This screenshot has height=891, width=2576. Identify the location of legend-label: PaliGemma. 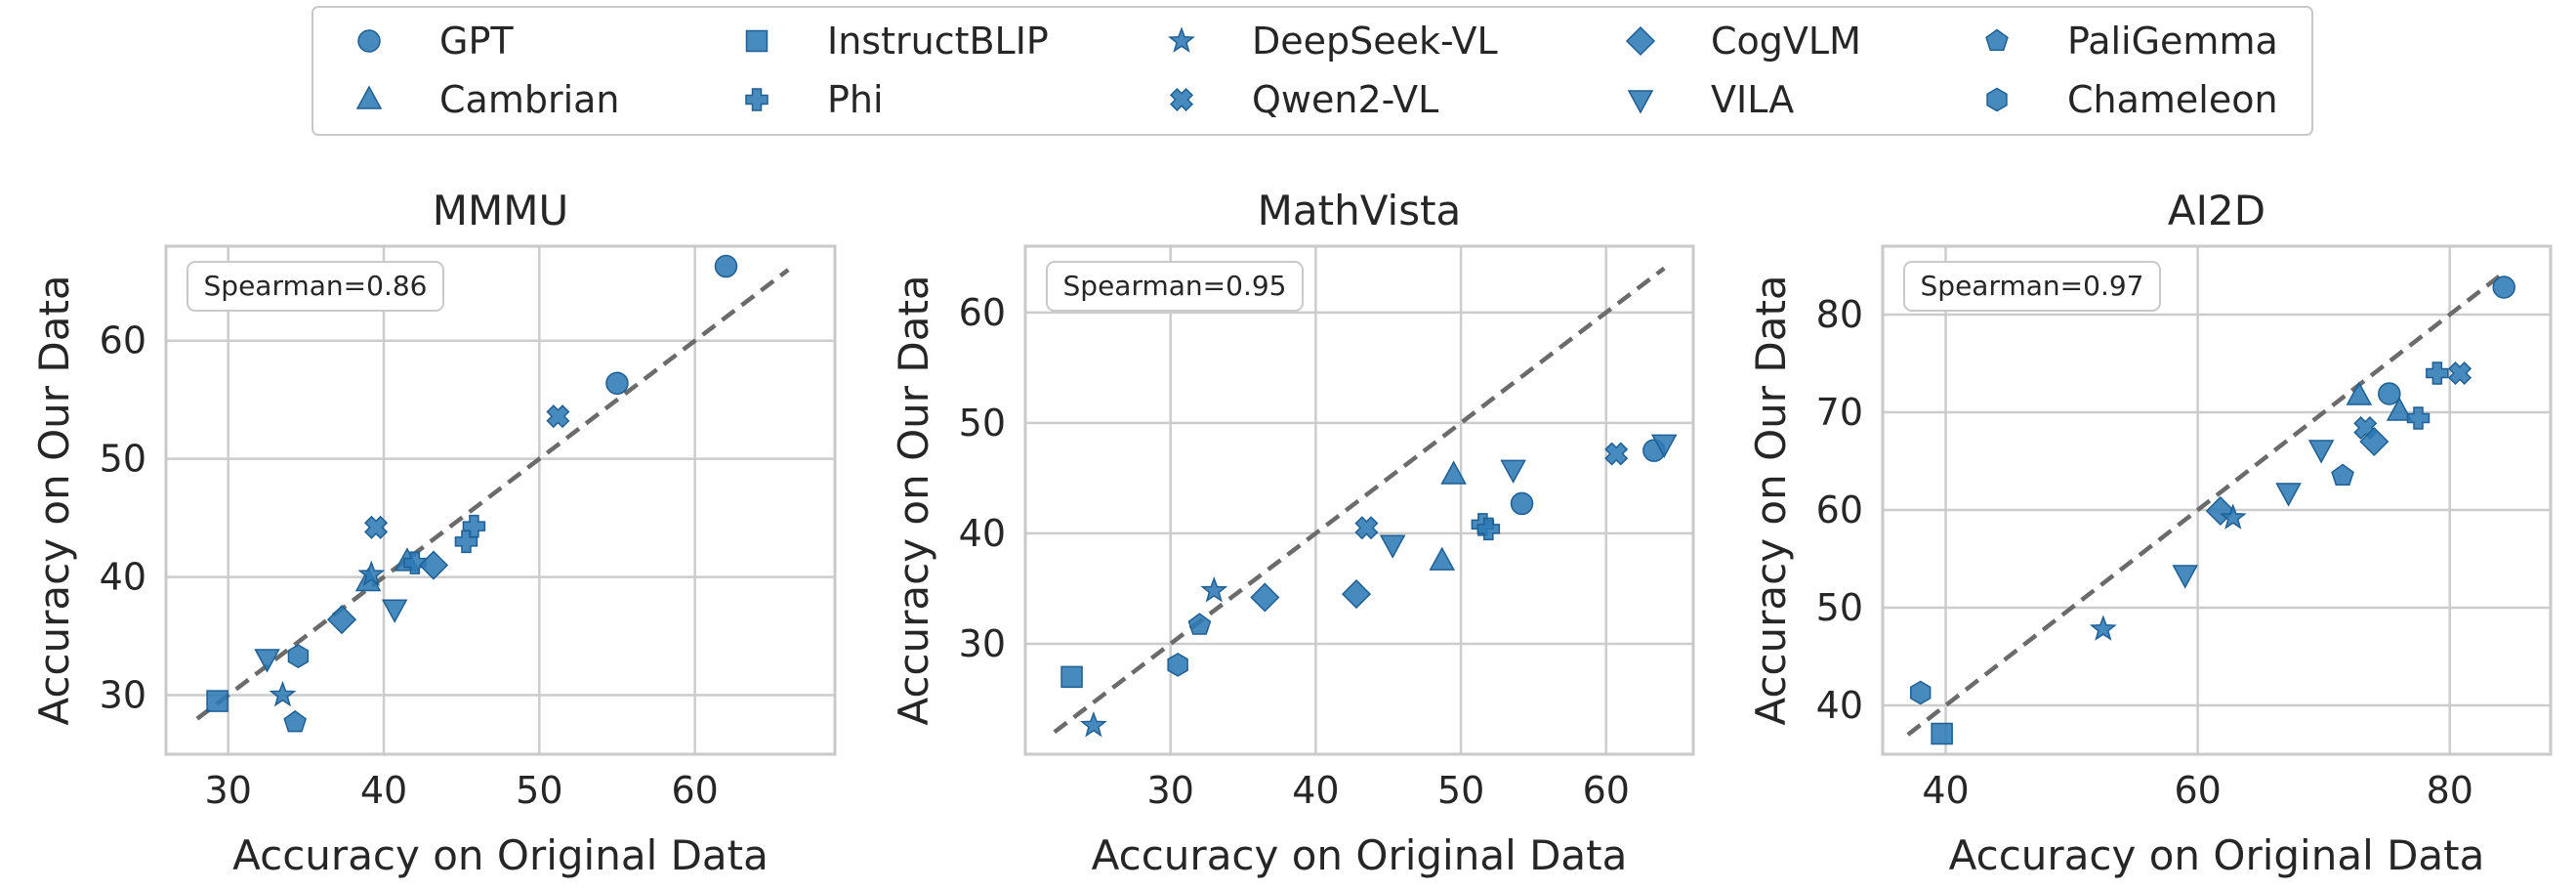
(2172, 41).